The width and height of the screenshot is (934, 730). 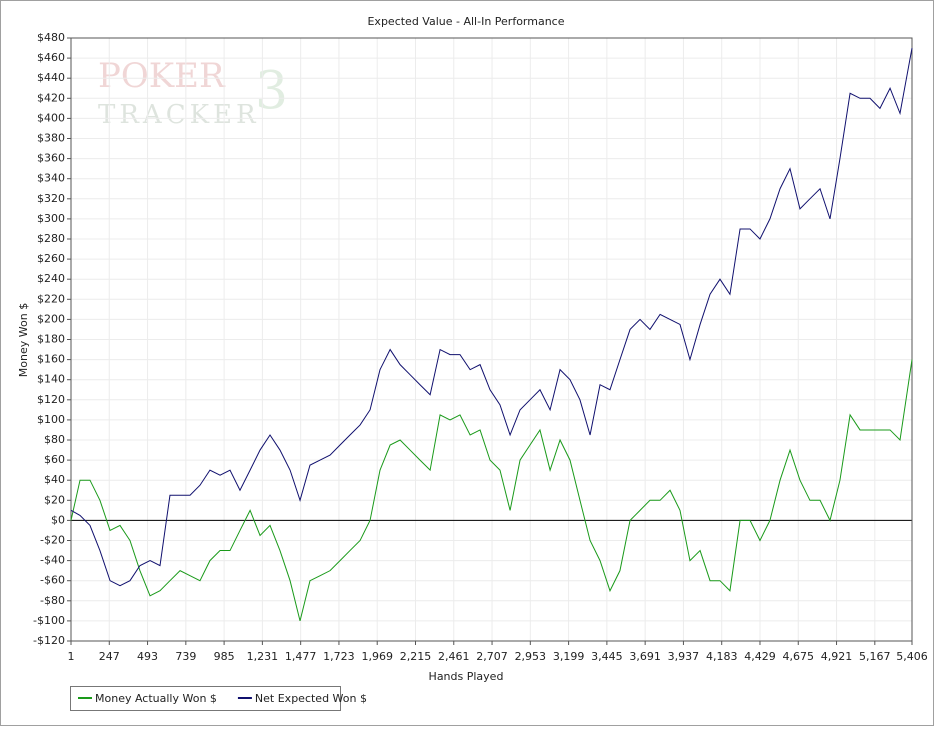 What do you see at coordinates (51, 278) in the screenshot?
I see `y-tick-label: $240` at bounding box center [51, 278].